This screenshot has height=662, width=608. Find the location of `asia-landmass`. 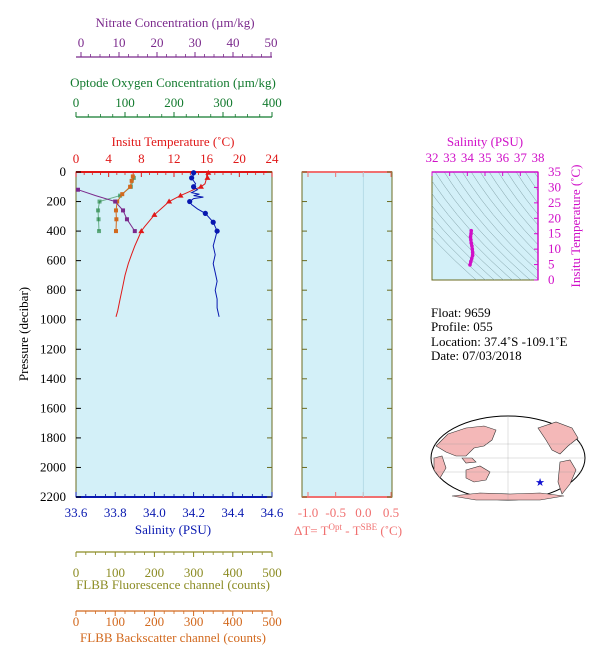

asia-landmass is located at coordinates (466, 441).